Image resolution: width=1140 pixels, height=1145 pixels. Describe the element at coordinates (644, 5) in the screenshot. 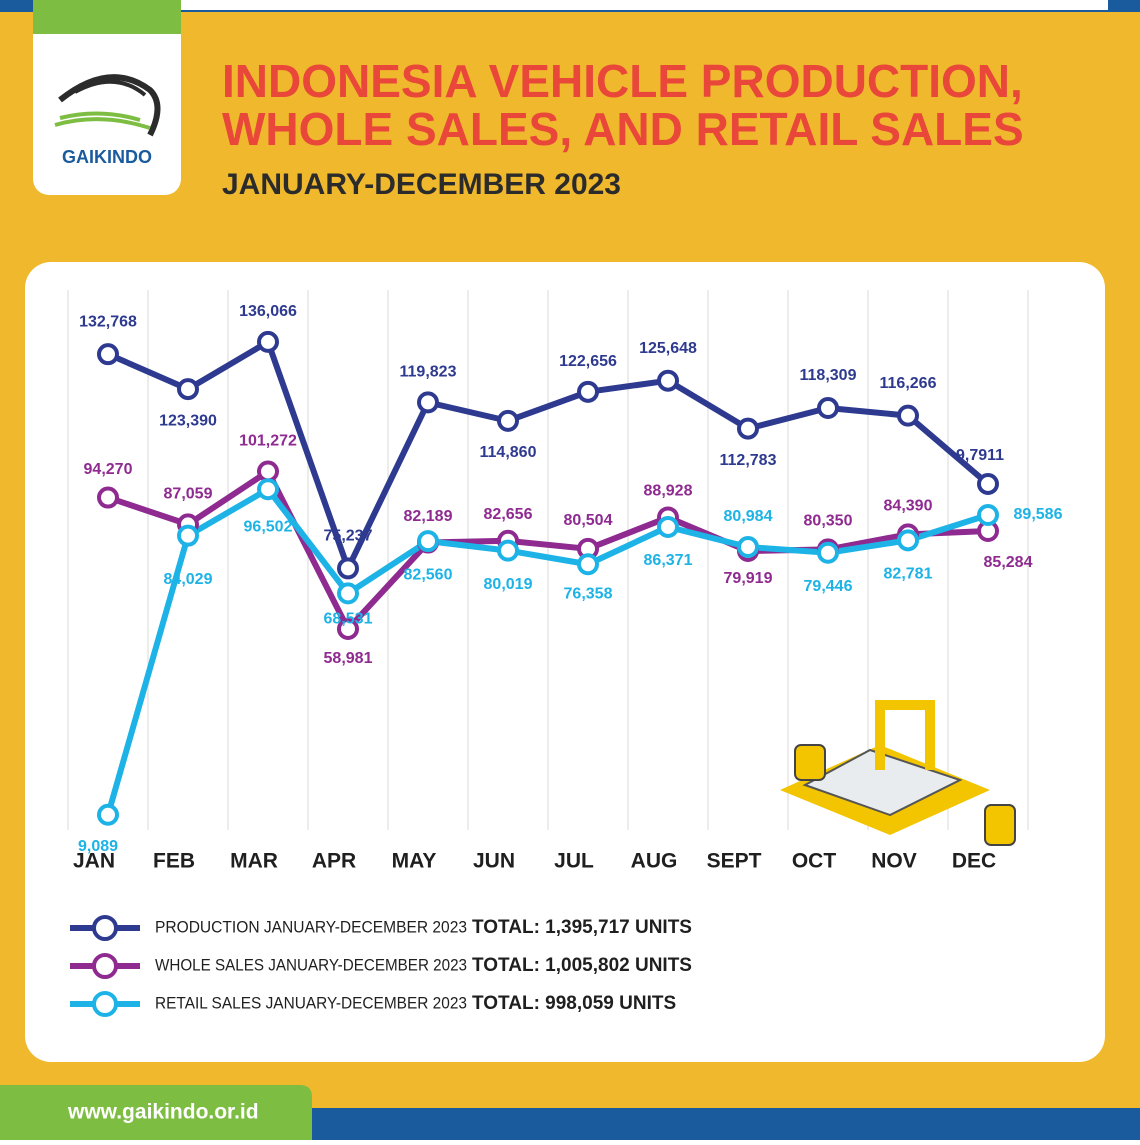

I see `top-strip` at that location.